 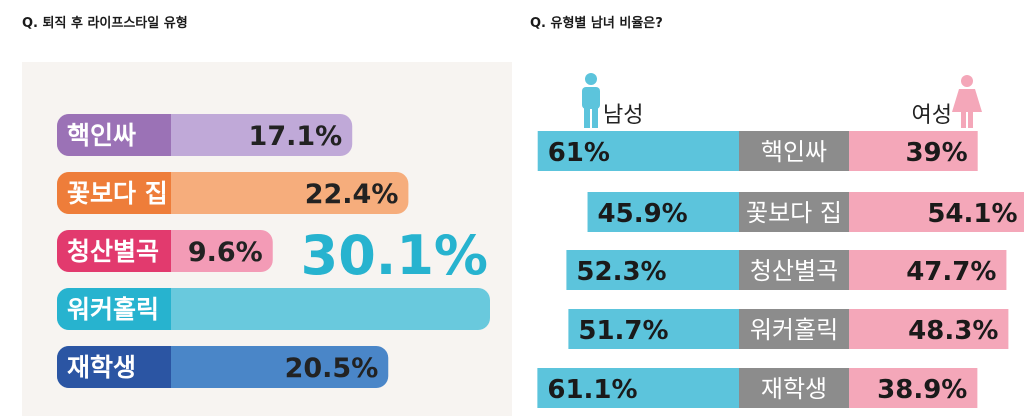 I want to click on gender-row: 61% 핵인싸 39%, so click(x=757, y=151).